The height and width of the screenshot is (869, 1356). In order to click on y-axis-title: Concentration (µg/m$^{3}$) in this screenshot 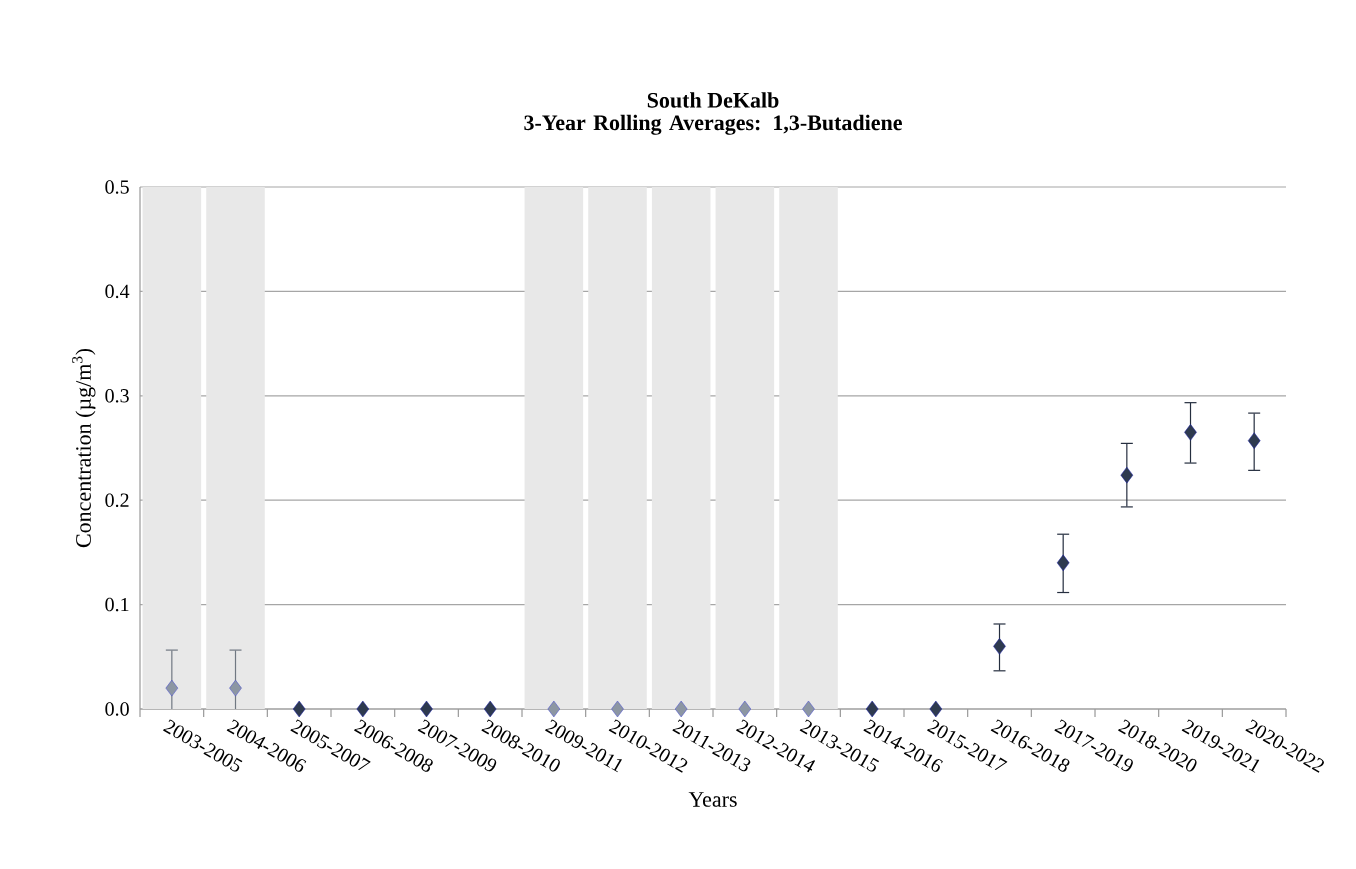, I will do `click(84, 448)`.